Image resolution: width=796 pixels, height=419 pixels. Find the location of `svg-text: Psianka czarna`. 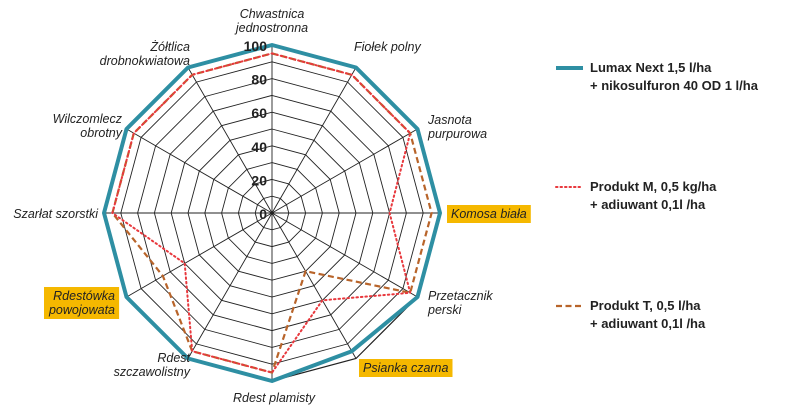

svg-text: Psianka czarna is located at coordinates (406, 368).